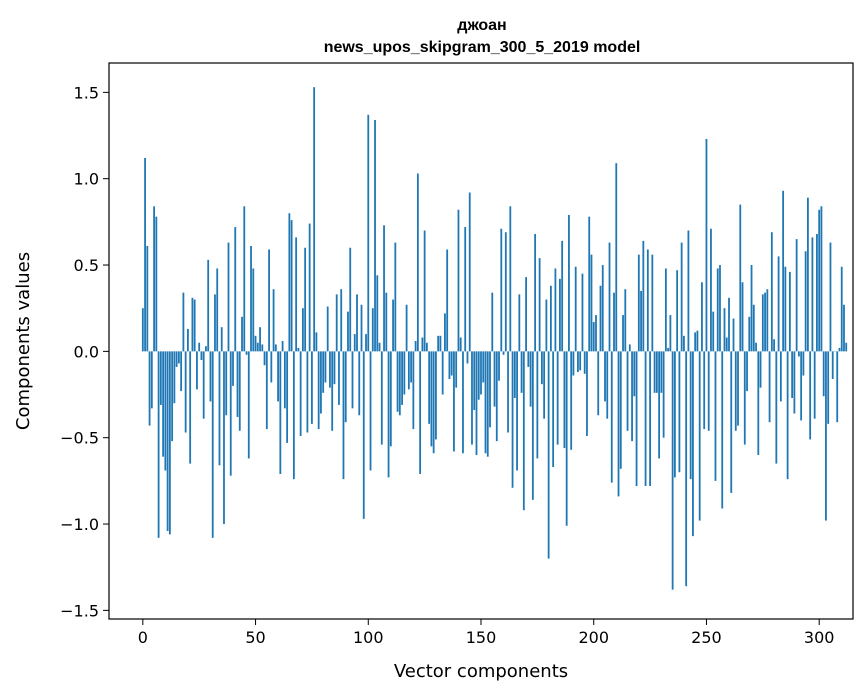  What do you see at coordinates (819, 637) in the screenshot?
I see `x-tick-label-300: 300` at bounding box center [819, 637].